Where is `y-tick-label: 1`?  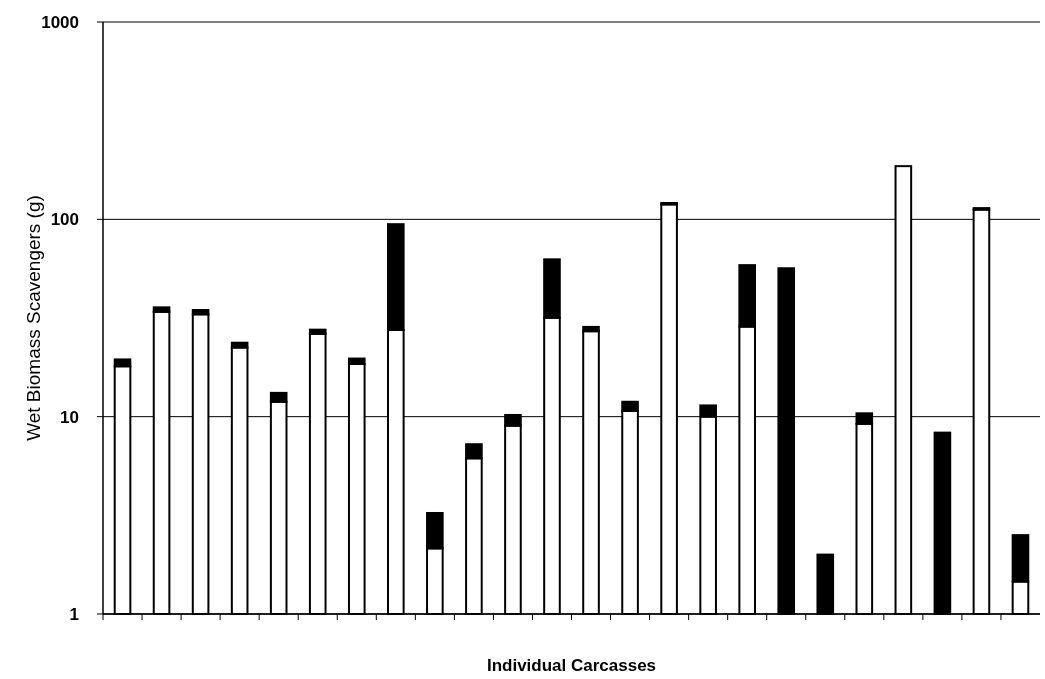
y-tick-label: 1 is located at coordinates (74, 614).